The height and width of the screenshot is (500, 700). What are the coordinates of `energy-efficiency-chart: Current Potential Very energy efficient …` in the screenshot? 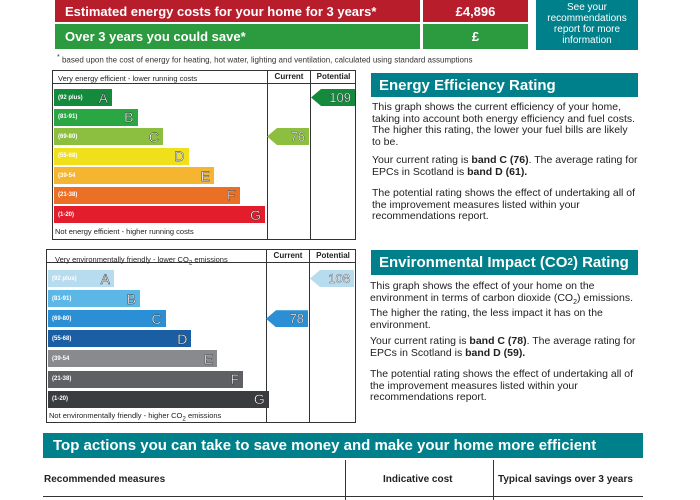 It's located at (204, 155).